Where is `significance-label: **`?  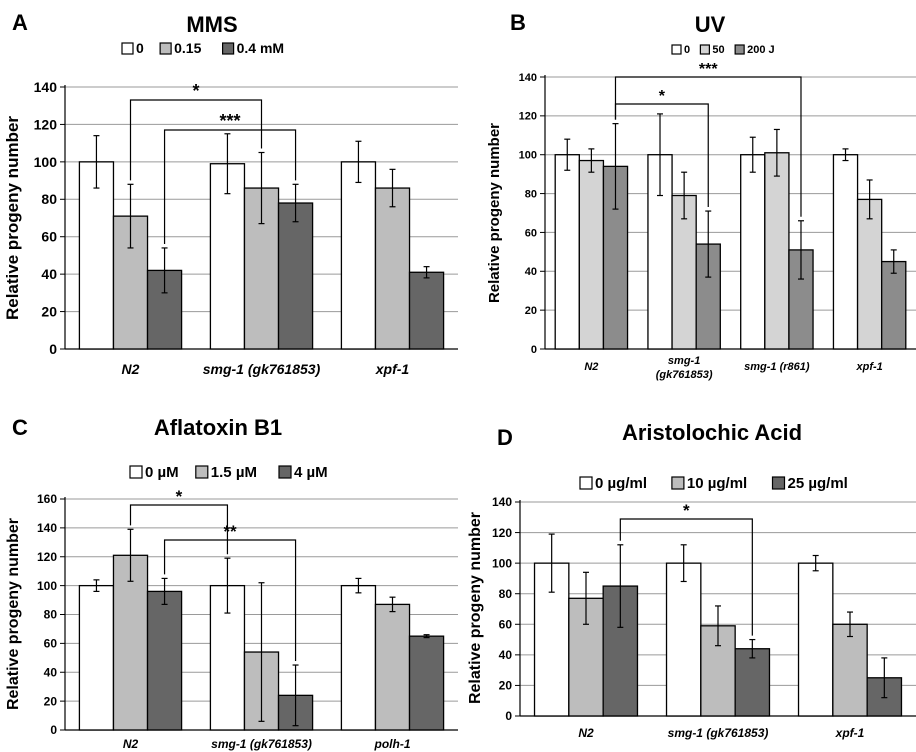 significance-label: ** is located at coordinates (230, 531).